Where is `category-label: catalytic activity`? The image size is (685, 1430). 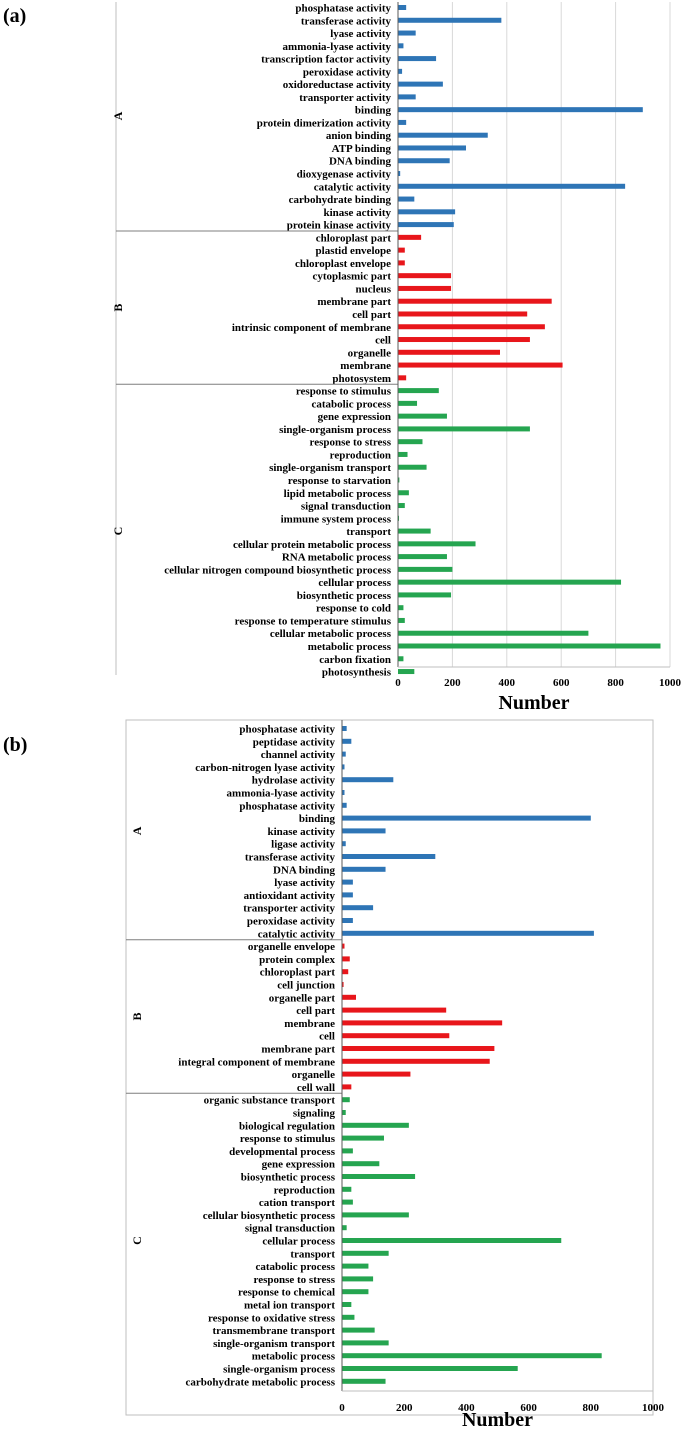 category-label: catalytic activity is located at coordinates (353, 187).